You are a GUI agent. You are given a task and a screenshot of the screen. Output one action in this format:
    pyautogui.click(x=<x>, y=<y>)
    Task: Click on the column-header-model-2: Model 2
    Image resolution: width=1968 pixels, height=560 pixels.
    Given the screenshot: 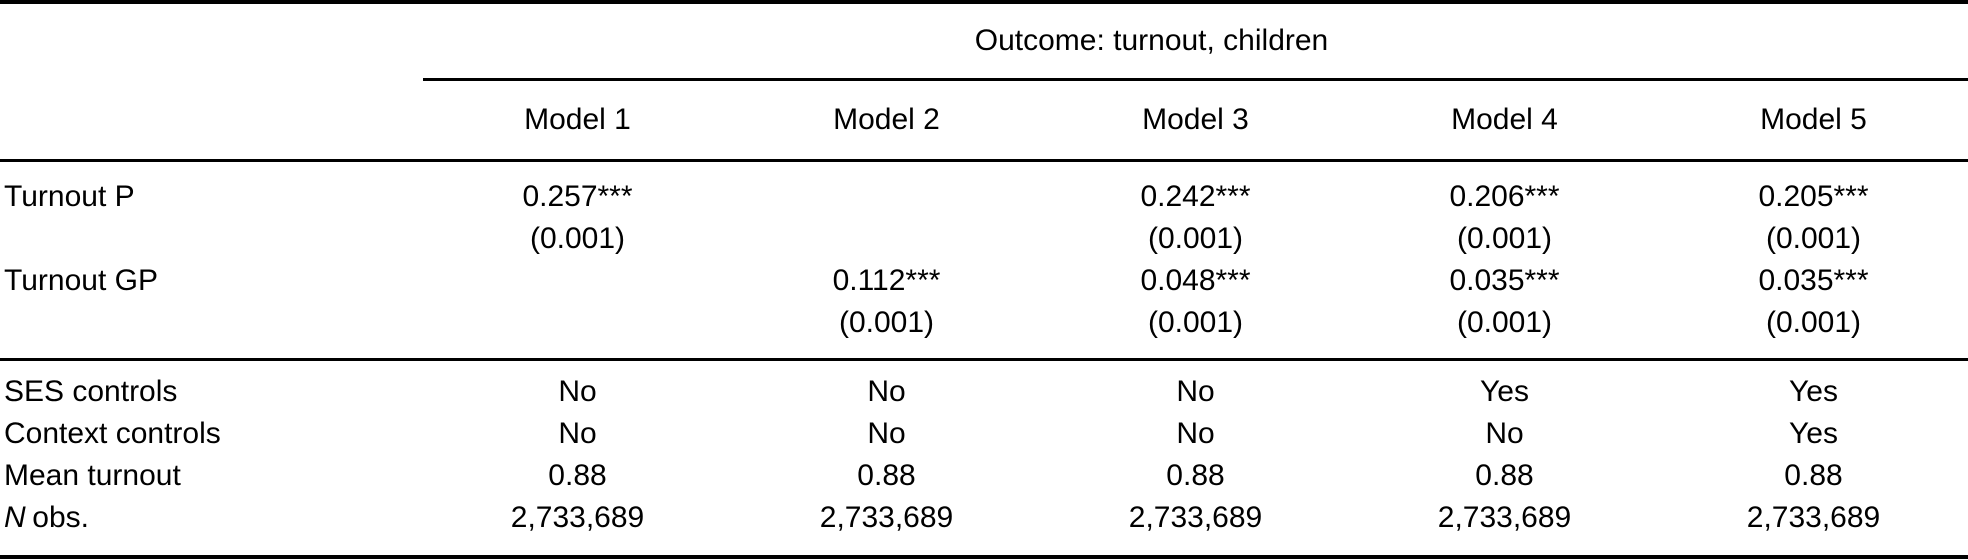 What is the action you would take?
    pyautogui.click(x=886, y=120)
    